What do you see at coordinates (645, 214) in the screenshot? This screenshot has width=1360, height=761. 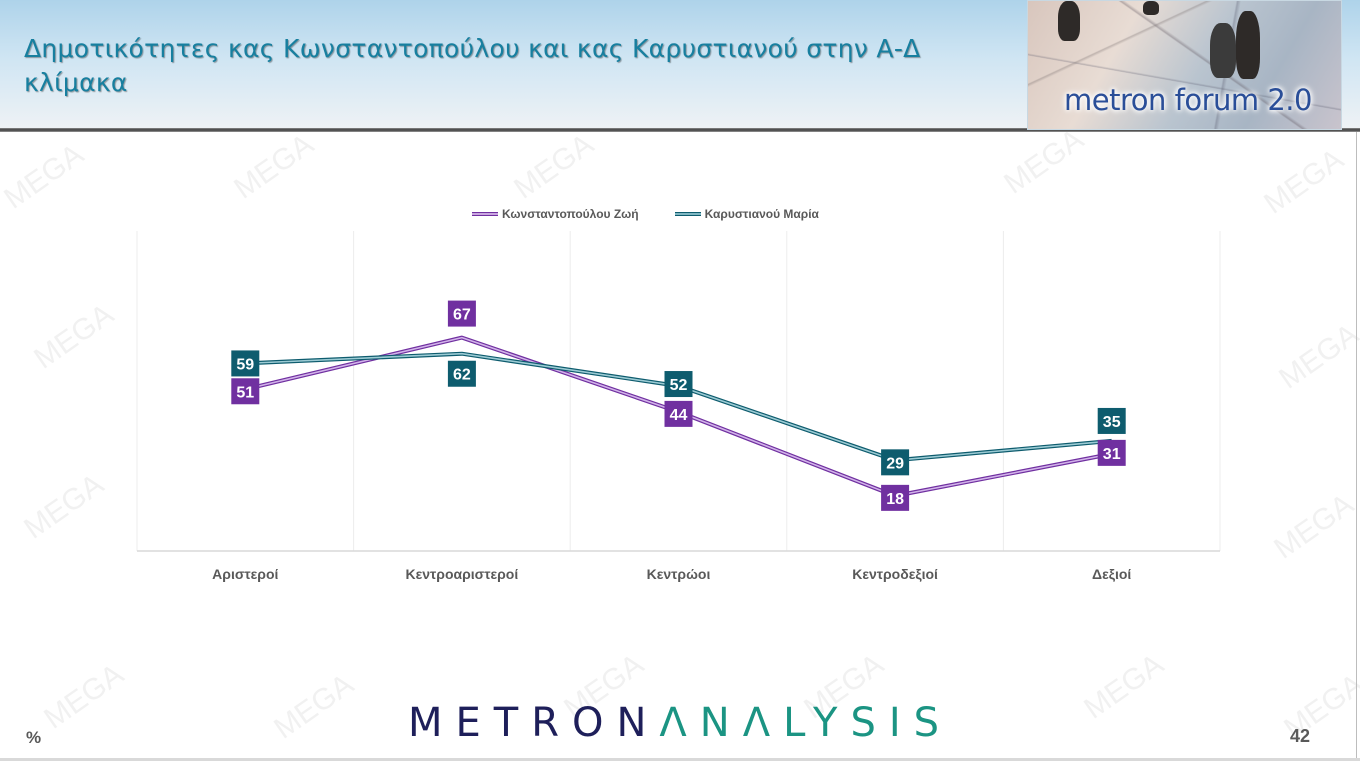 I see `chart-legend: Κωνσταντοπούλου Ζωή Καρυστιανού Μαρία` at bounding box center [645, 214].